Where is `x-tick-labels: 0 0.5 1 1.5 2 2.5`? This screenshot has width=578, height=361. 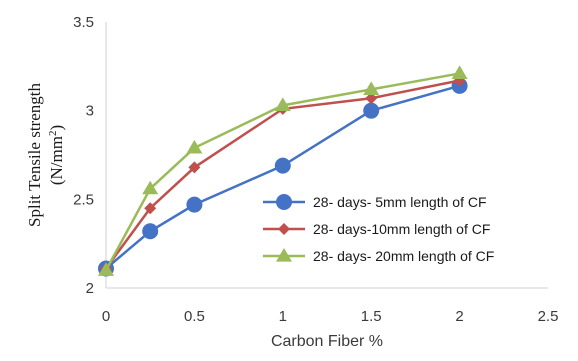
x-tick-labels: 0 0.5 1 1.5 2 2.5 is located at coordinates (330, 316).